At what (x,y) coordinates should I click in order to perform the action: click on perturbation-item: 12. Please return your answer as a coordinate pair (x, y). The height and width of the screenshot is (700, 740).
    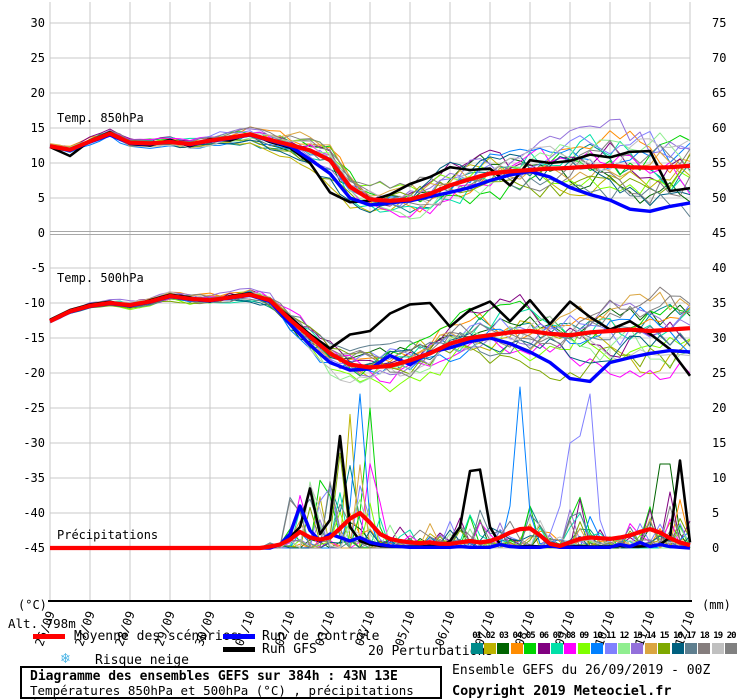
    Looking at the image, I should click on (623, 642).